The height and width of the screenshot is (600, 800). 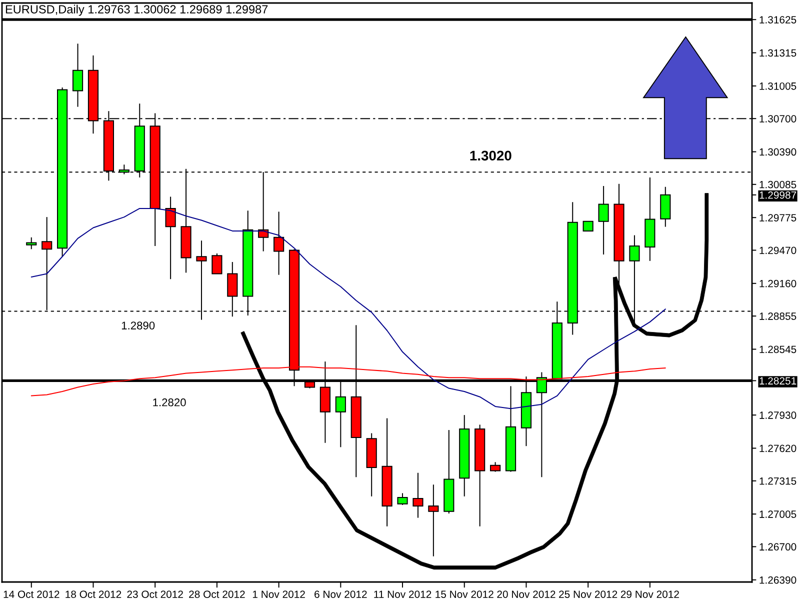 What do you see at coordinates (778, 350) in the screenshot?
I see `y-tick-label: 1.28545` at bounding box center [778, 350].